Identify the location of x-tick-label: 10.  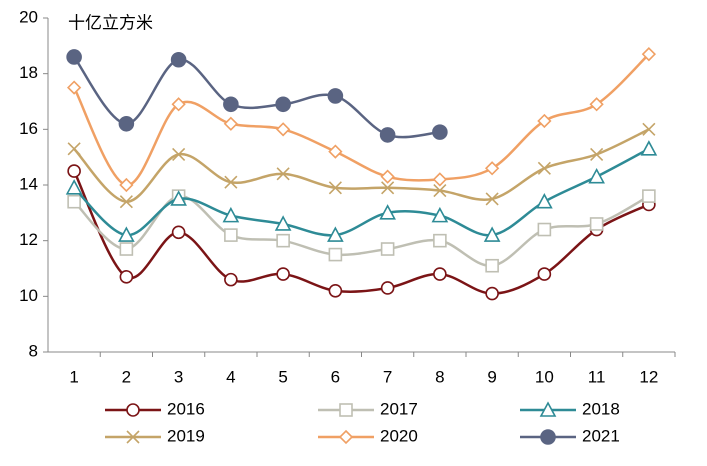
(544, 376).